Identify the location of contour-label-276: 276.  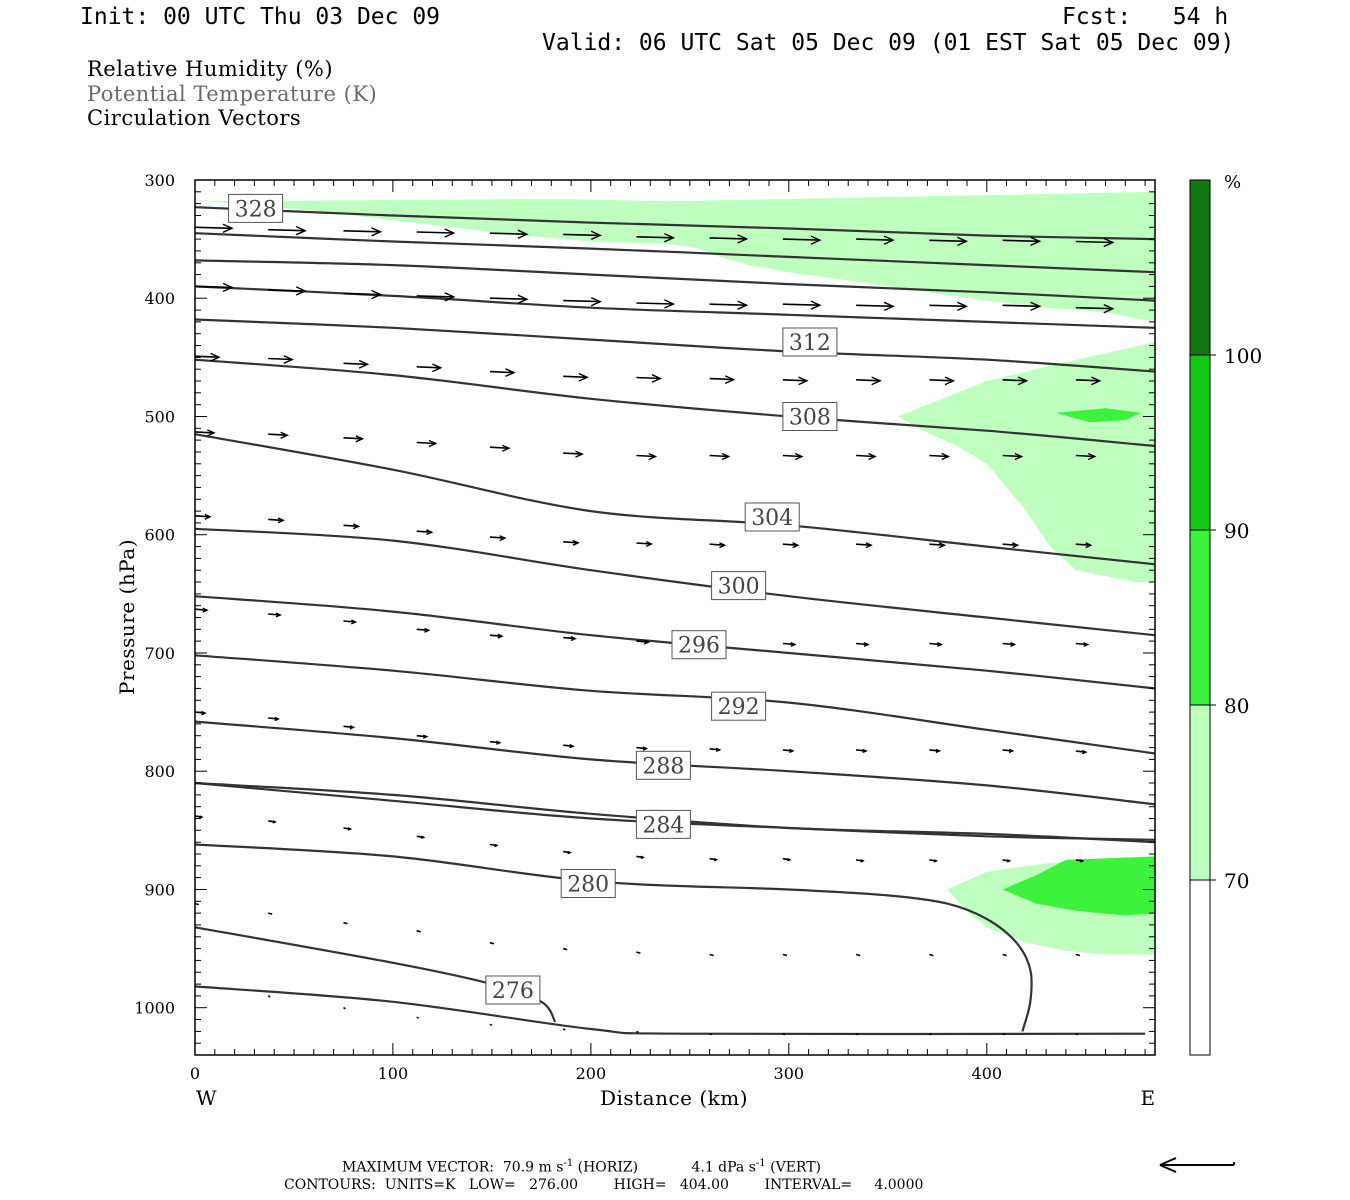
(513, 990).